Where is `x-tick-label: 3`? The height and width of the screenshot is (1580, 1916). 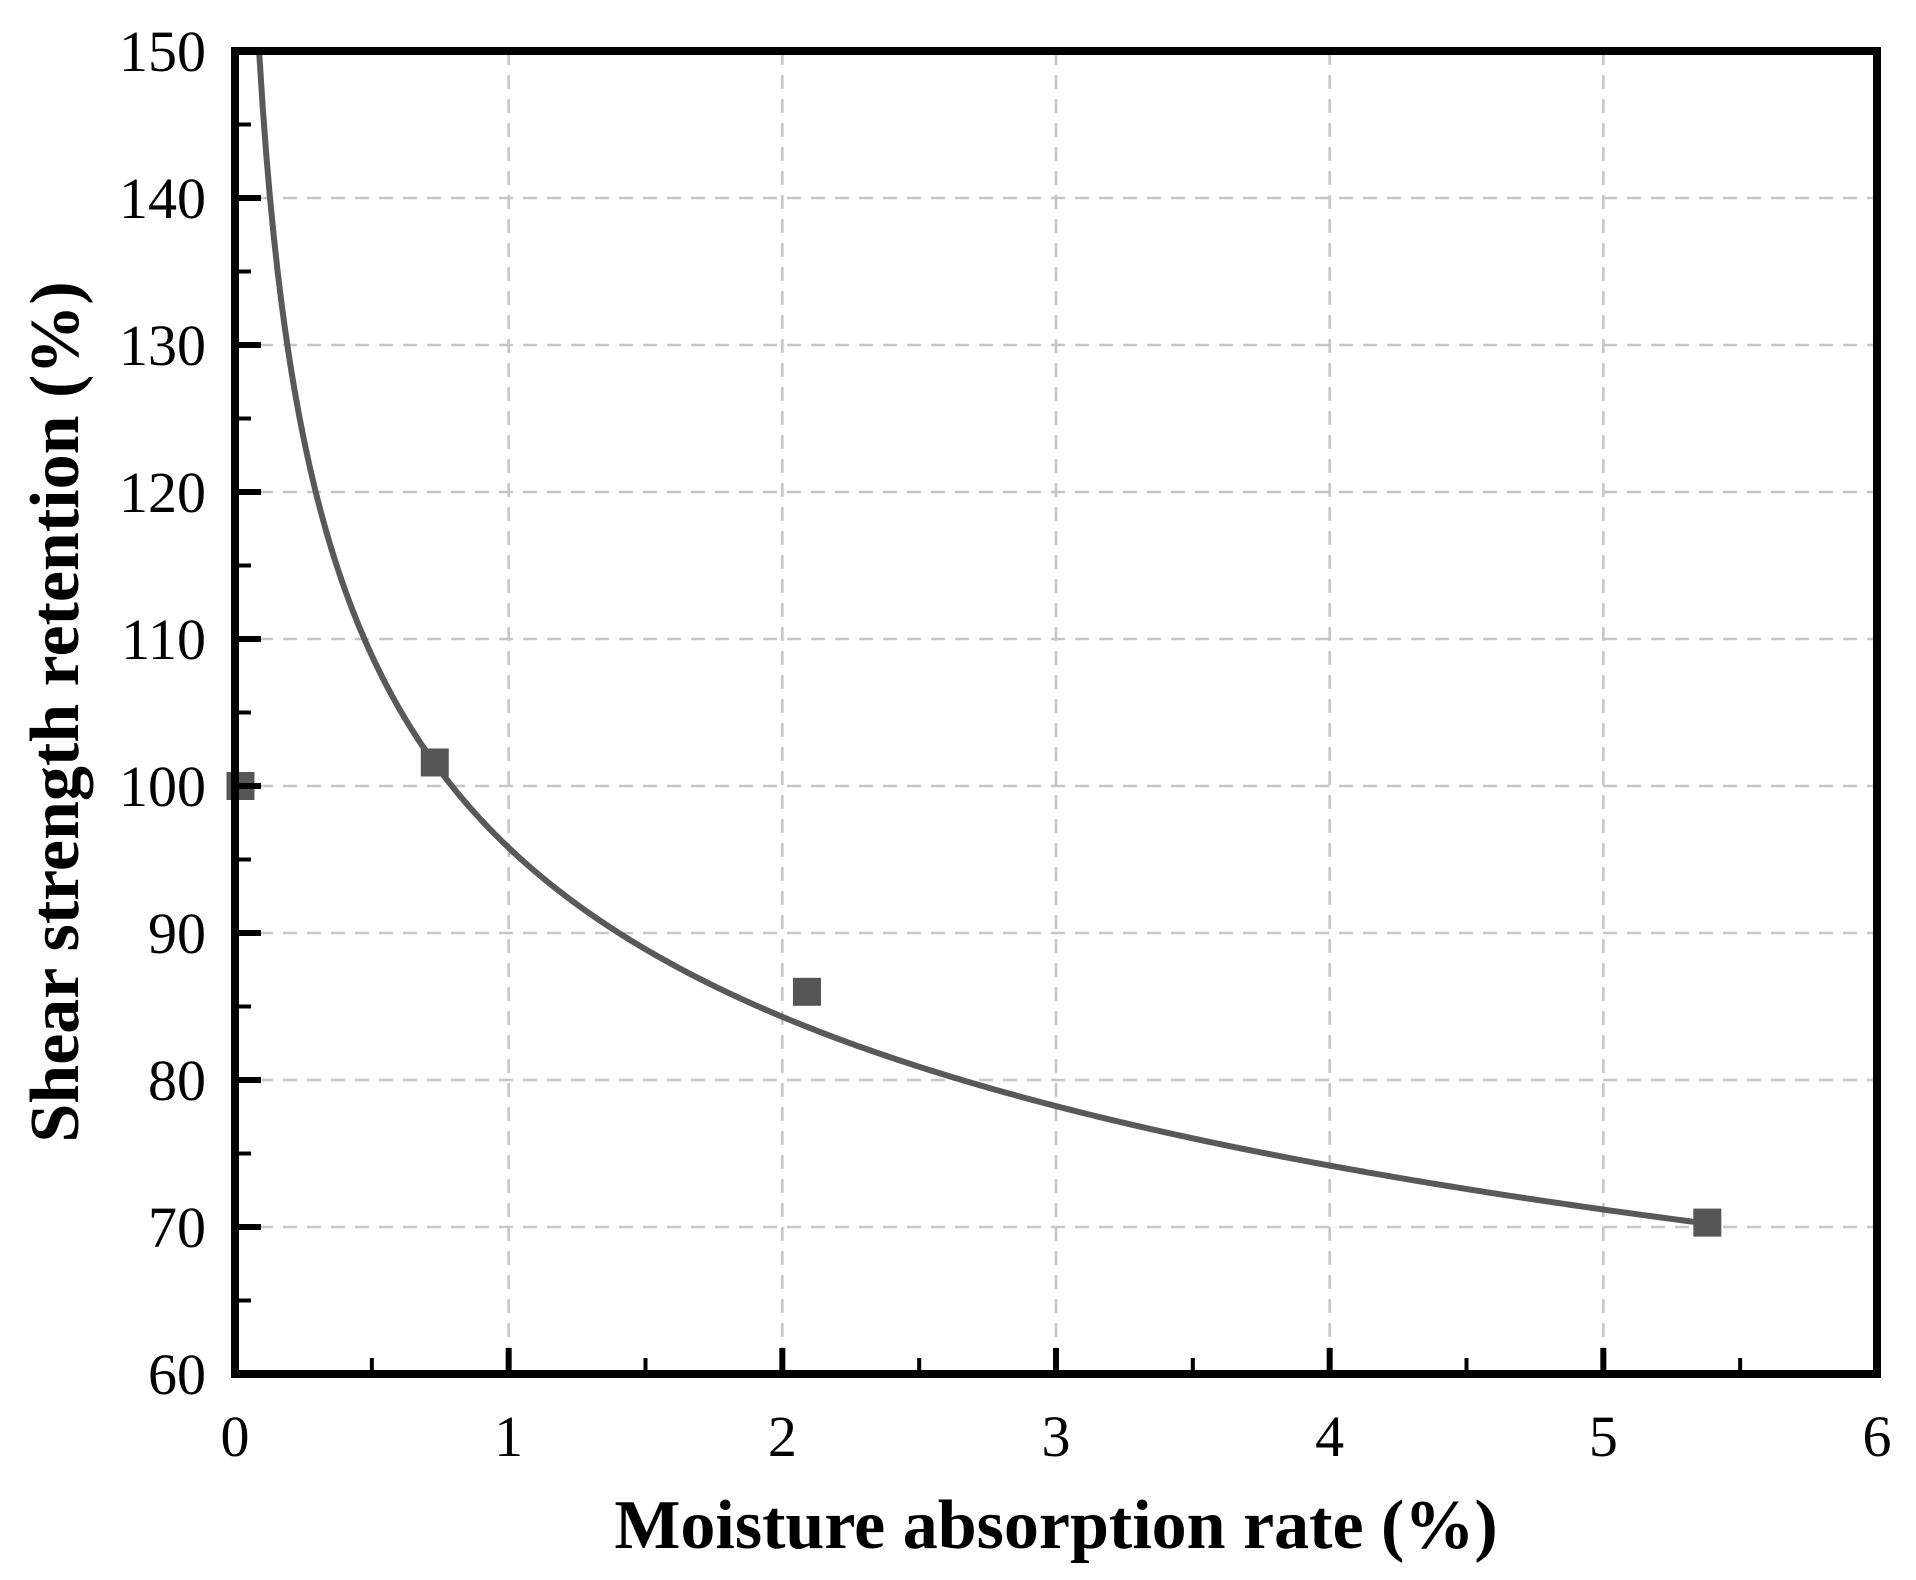
x-tick-label: 3 is located at coordinates (1056, 1436).